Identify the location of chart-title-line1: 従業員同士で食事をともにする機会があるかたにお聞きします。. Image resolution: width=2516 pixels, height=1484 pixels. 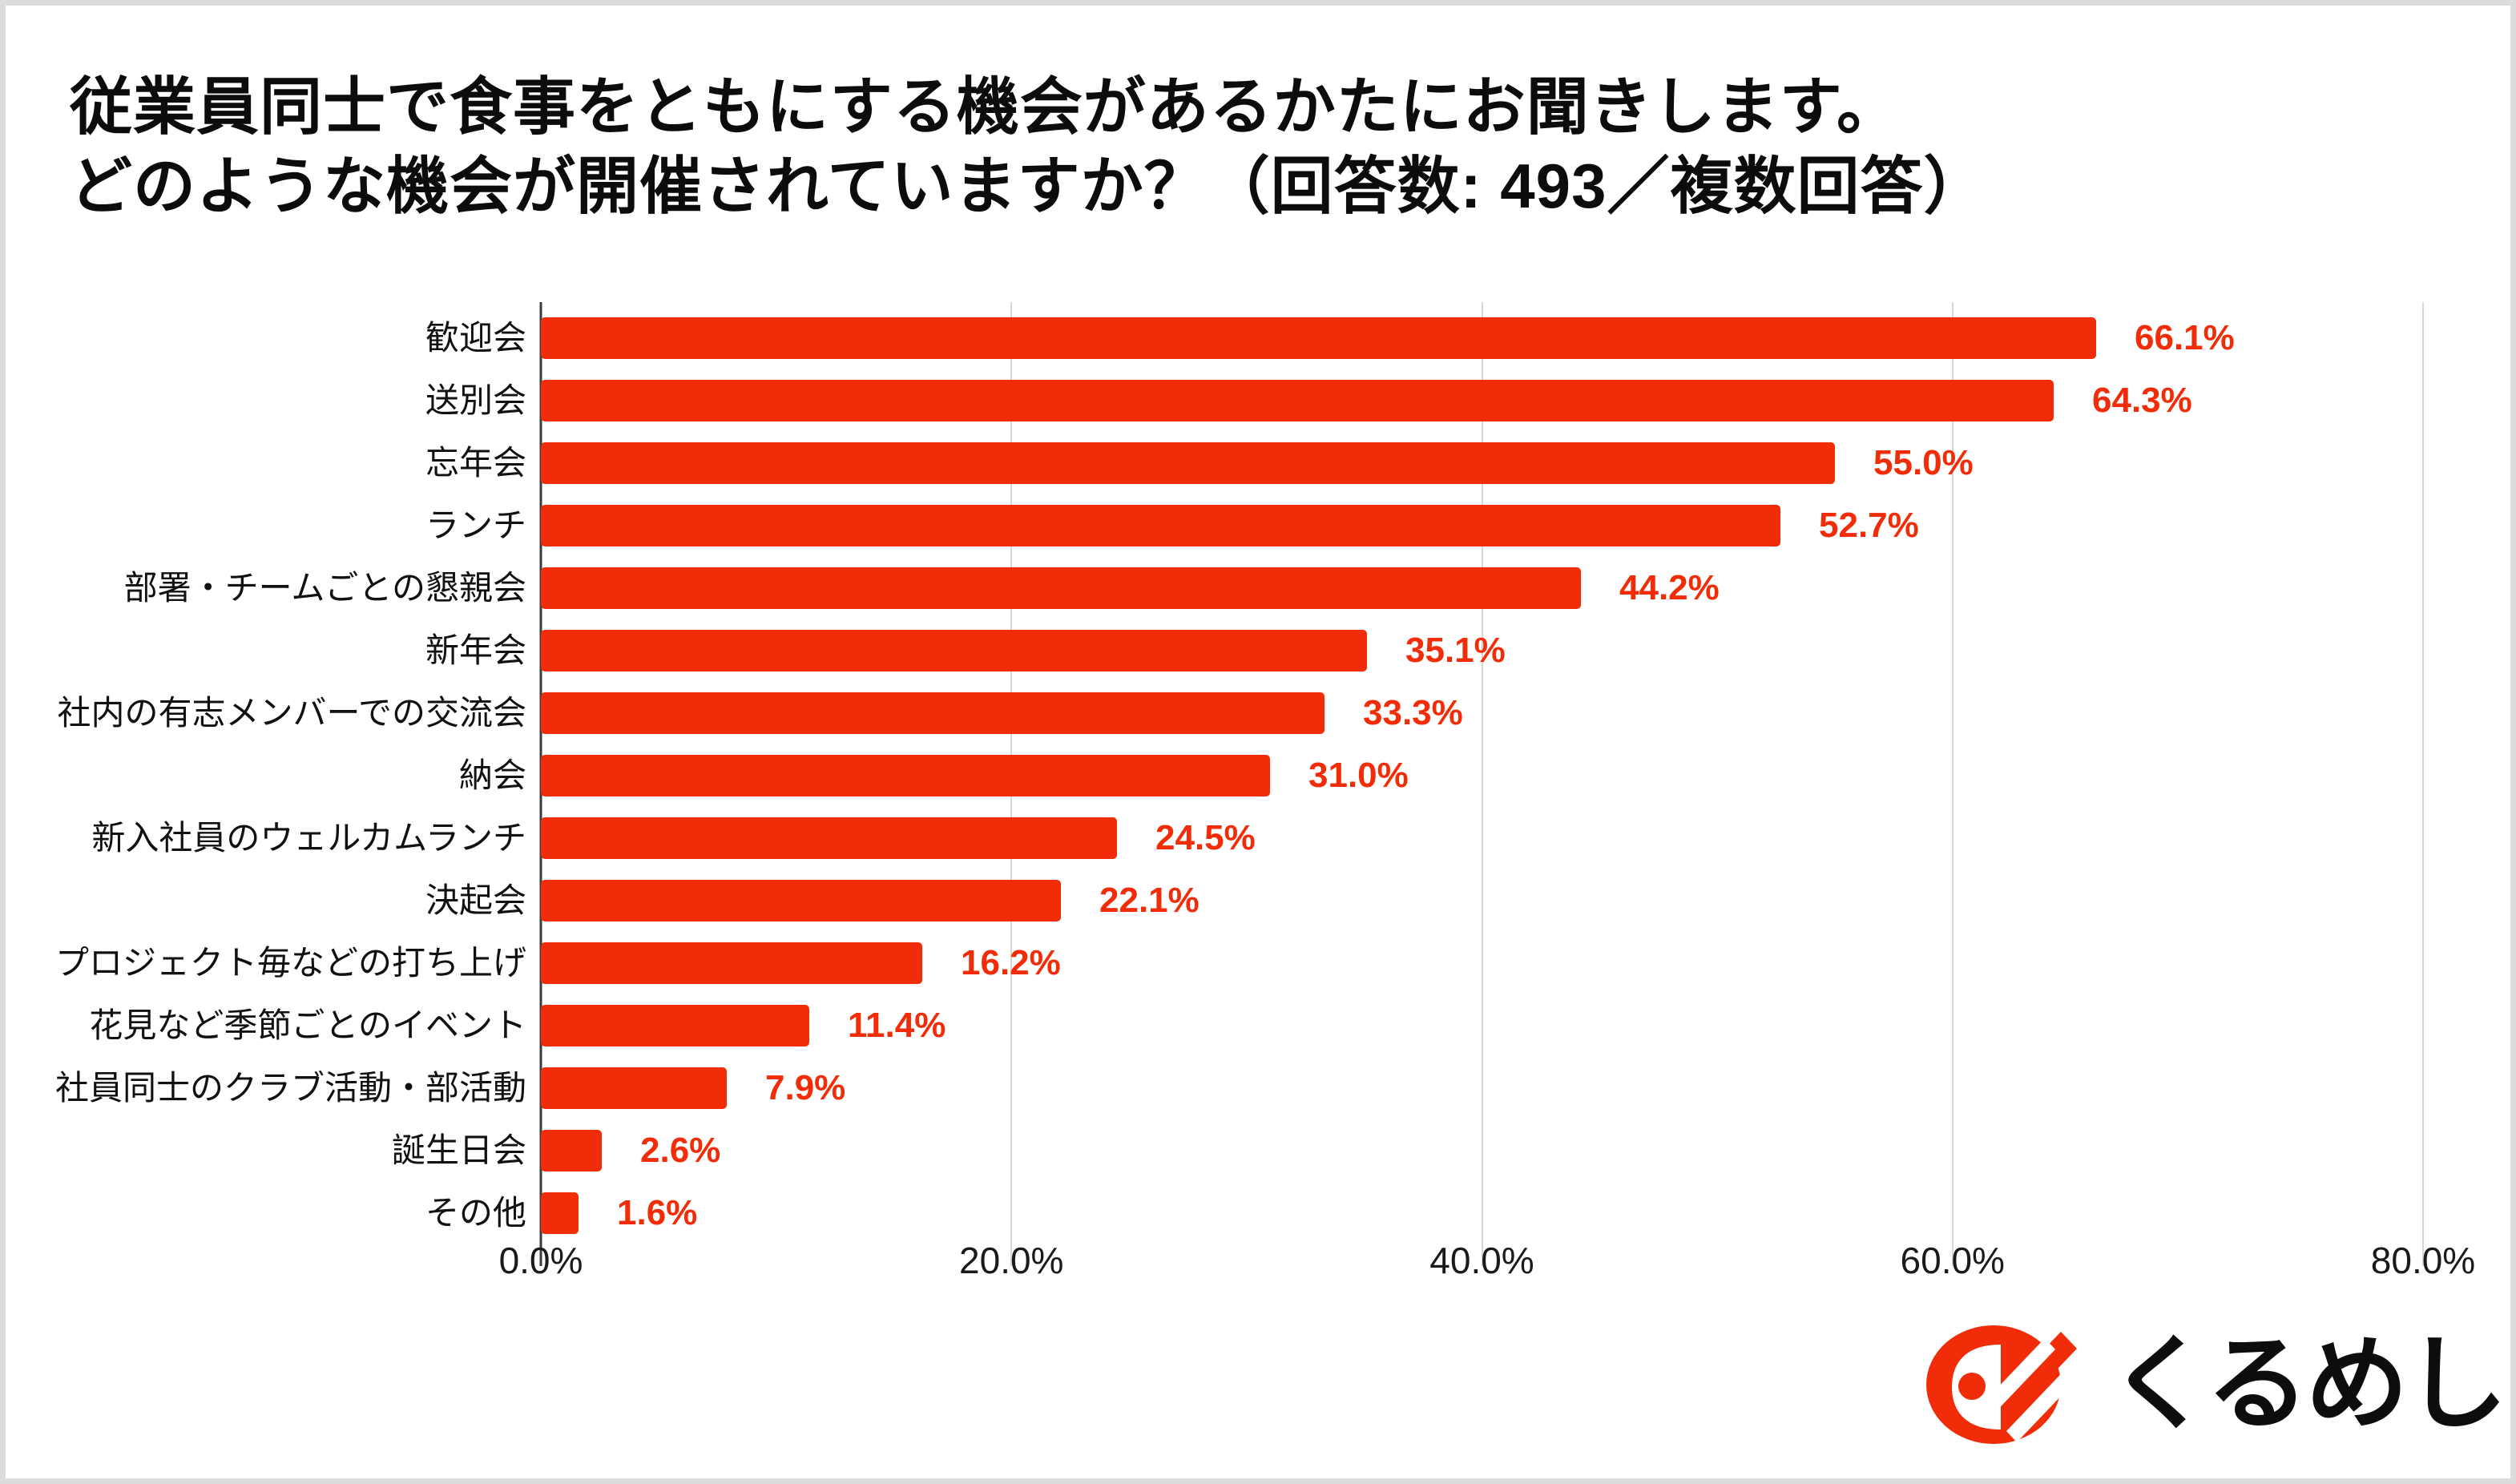
(985, 107).